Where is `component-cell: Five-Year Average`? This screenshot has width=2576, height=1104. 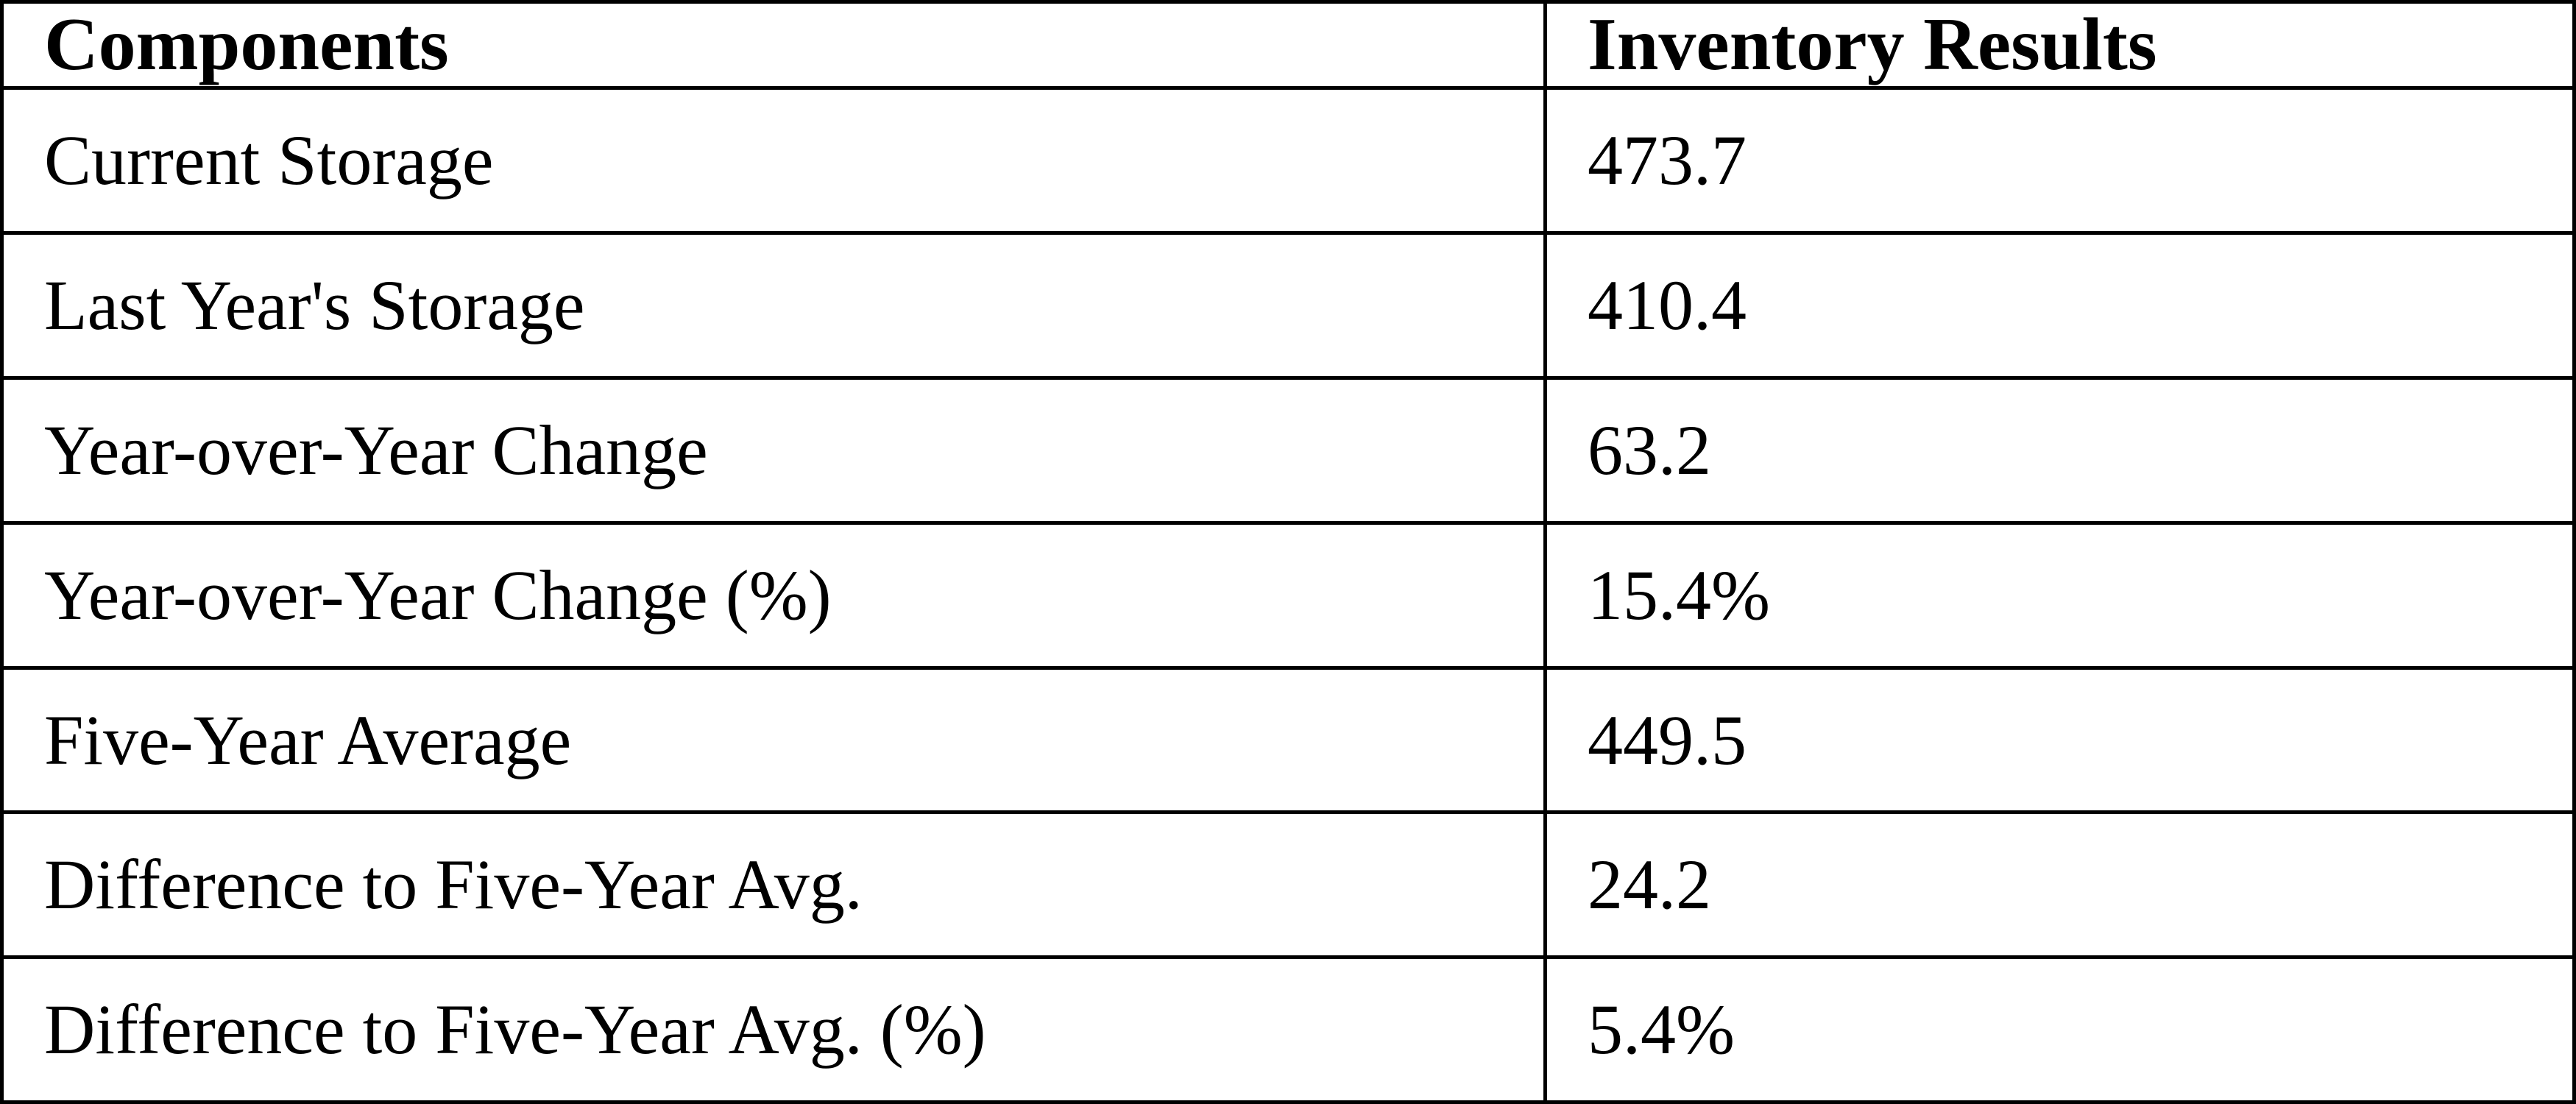
component-cell: Five-Year Average is located at coordinates (773, 740).